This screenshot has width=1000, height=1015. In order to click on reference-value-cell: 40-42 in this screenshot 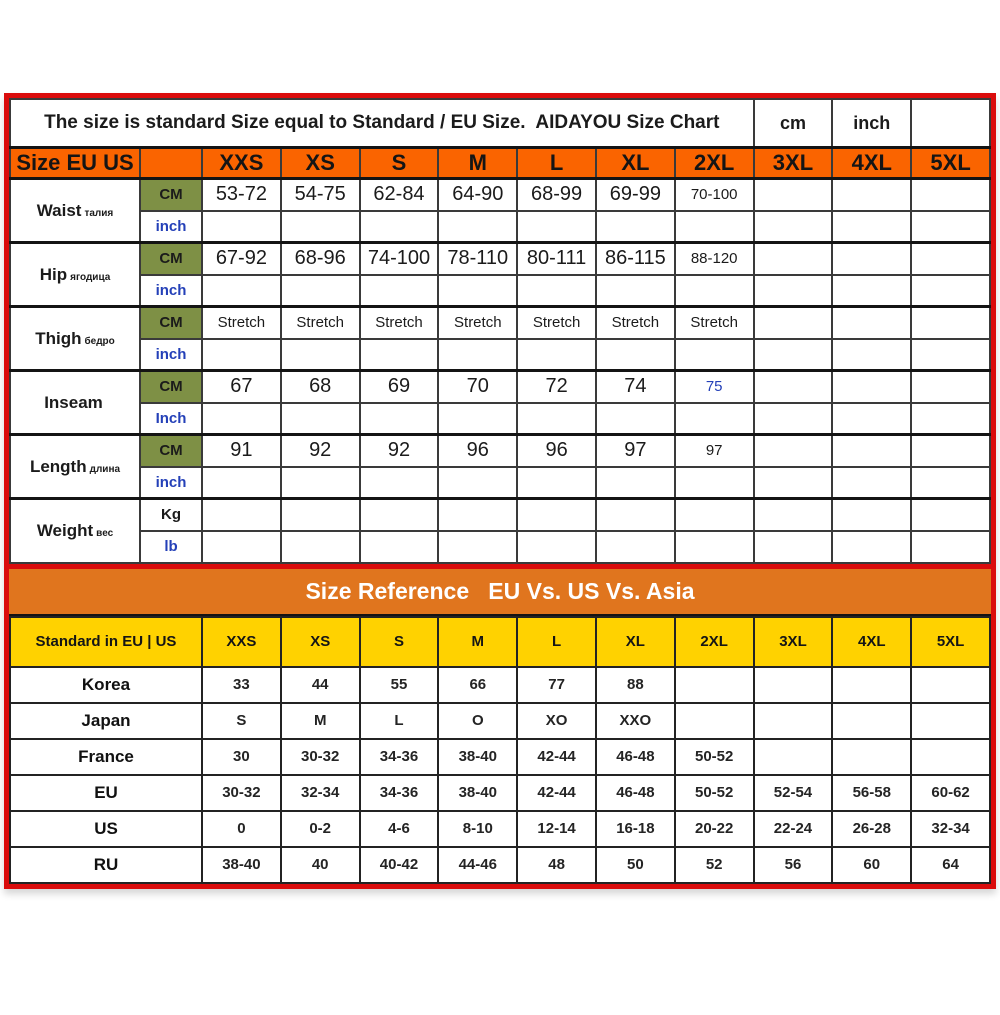, I will do `click(399, 864)`.